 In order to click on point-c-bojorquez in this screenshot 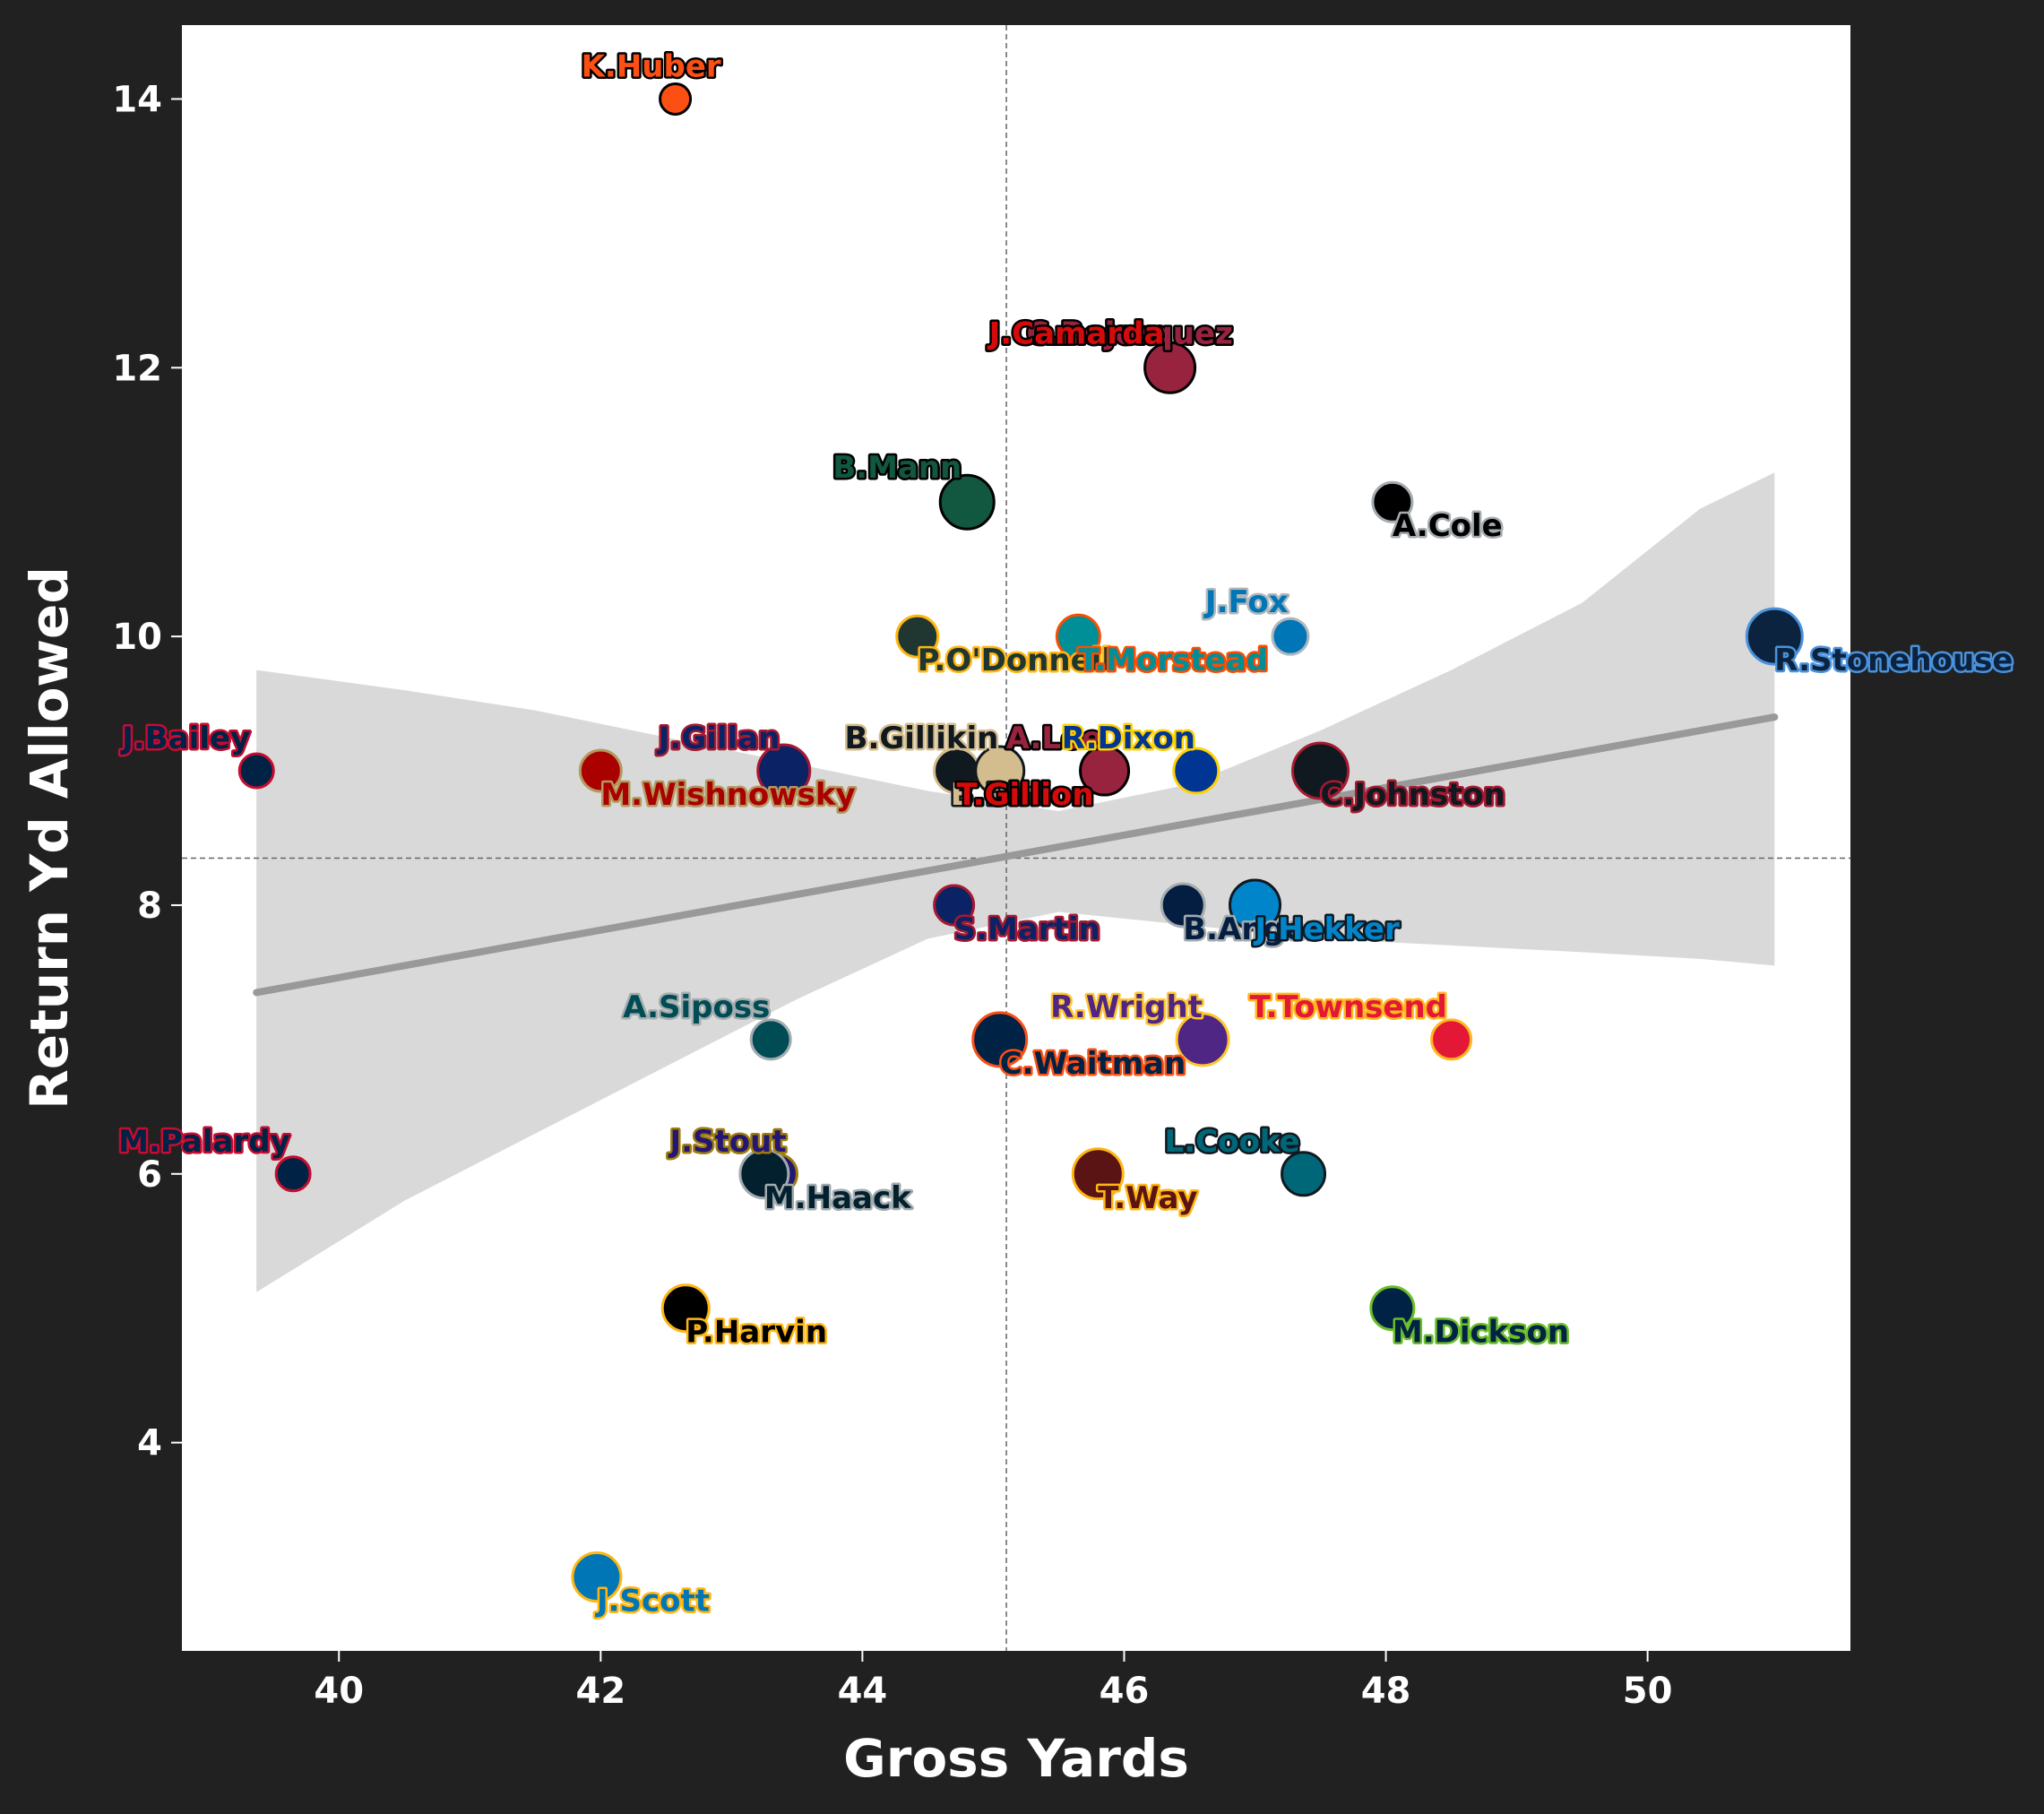, I will do `click(1170, 367)`.